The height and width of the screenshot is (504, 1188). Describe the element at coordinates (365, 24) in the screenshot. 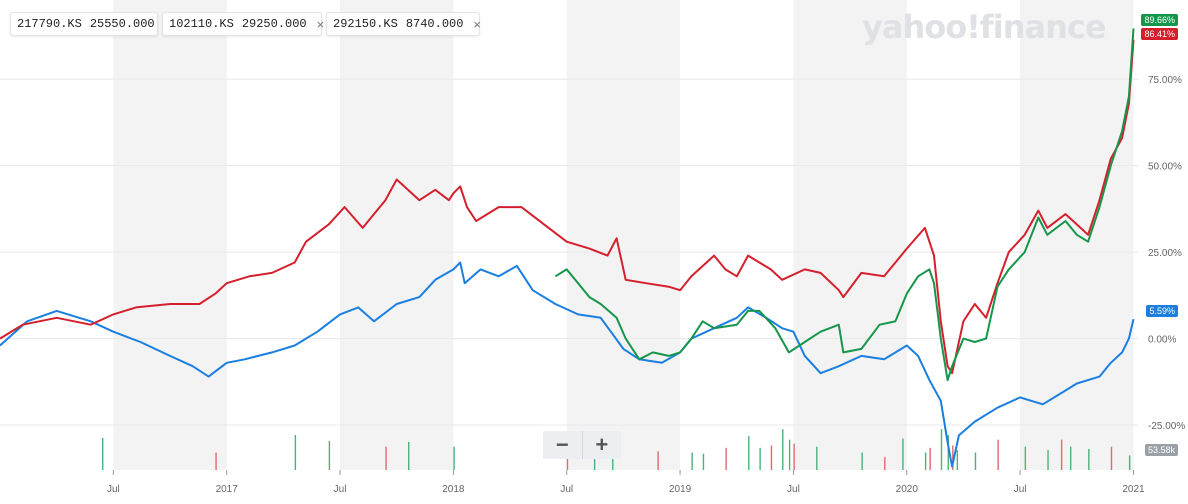

I see `legend-symbol: 292150.KS` at that location.